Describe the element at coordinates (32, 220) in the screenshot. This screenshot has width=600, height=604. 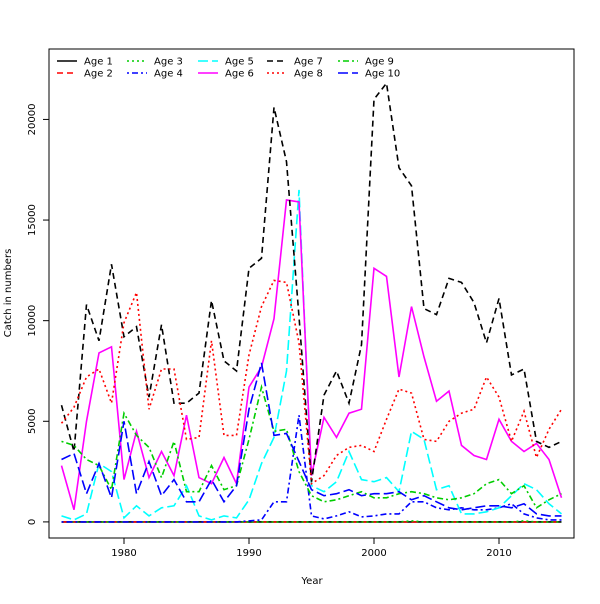
I see `y-tick-label: 15000` at that location.